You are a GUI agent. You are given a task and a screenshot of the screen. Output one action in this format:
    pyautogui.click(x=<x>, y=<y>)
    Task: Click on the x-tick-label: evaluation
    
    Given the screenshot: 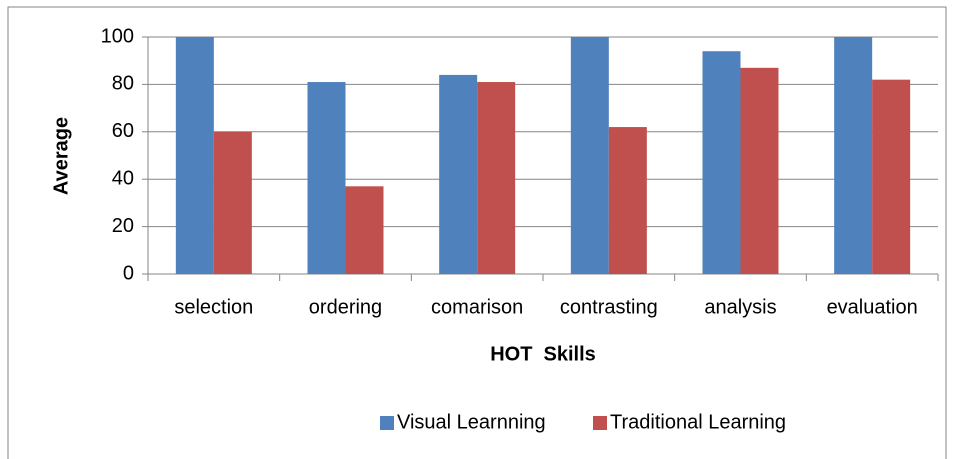 What is the action you would take?
    pyautogui.click(x=872, y=307)
    